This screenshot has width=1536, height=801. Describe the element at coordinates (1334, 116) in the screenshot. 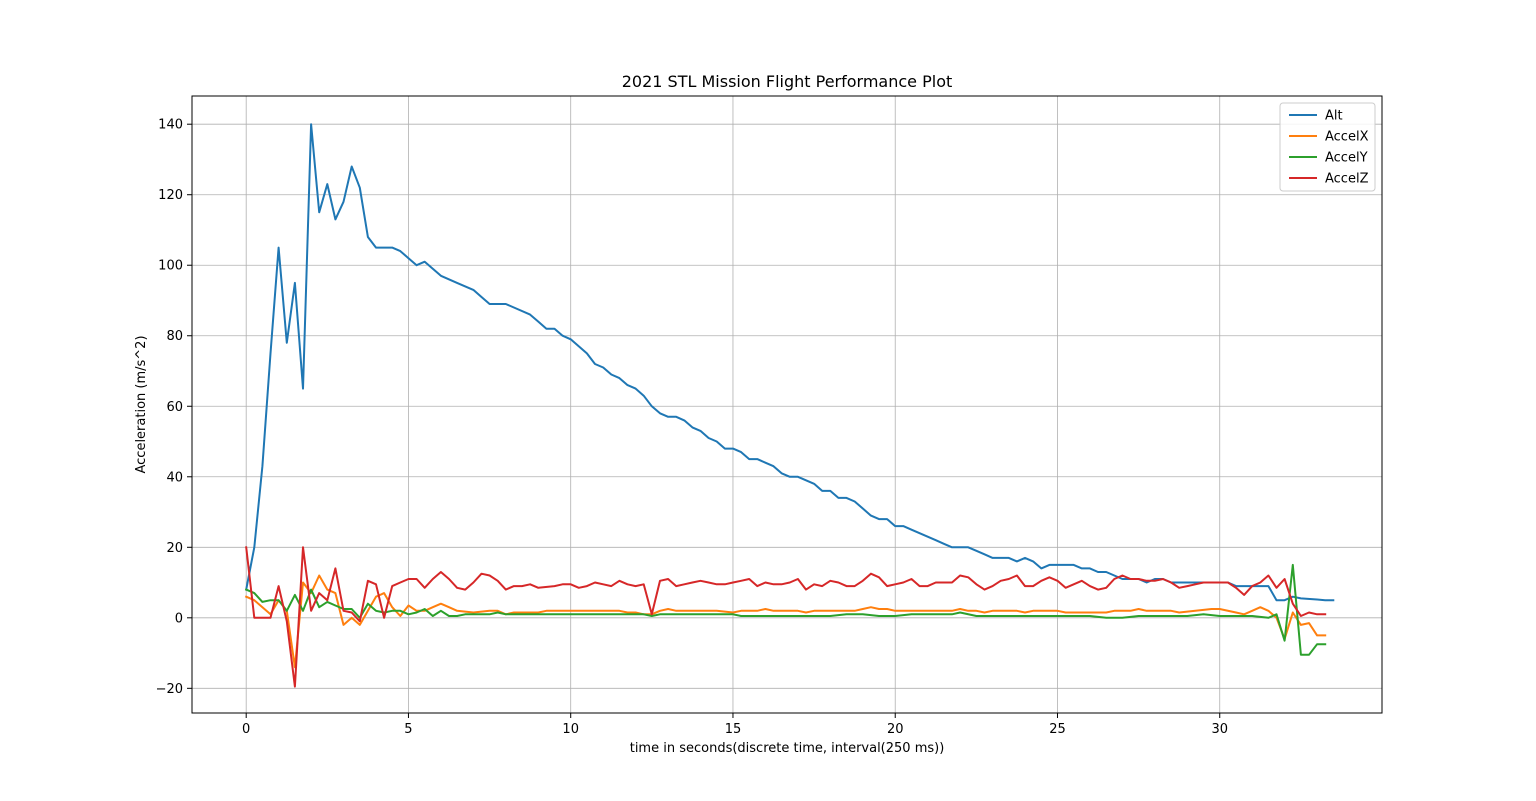

I see `legend-label: Alt` at that location.